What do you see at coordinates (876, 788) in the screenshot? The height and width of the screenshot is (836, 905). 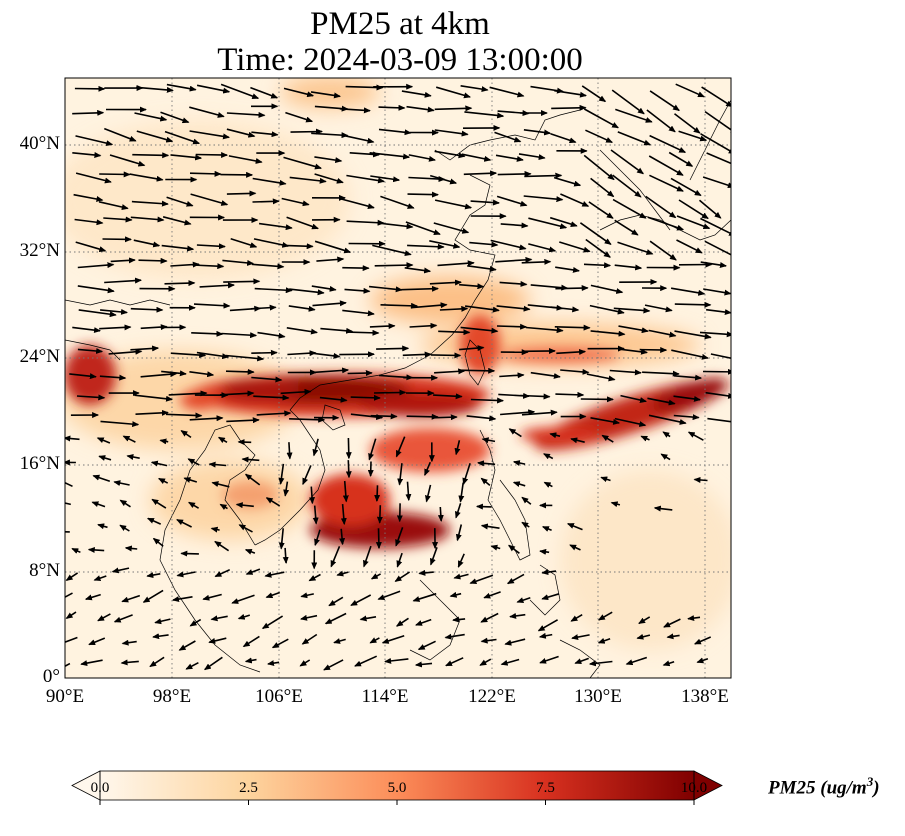 I see `colorbar-label-close: )` at bounding box center [876, 788].